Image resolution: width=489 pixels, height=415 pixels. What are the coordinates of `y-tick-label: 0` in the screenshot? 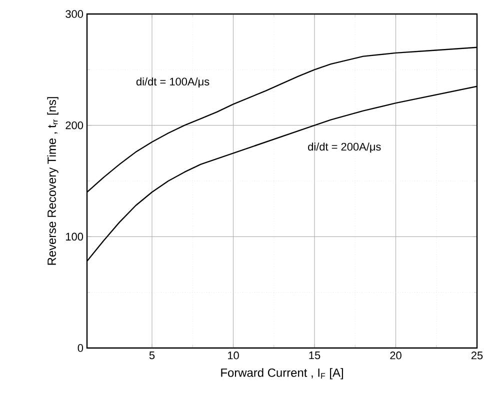 It's located at (81, 348).